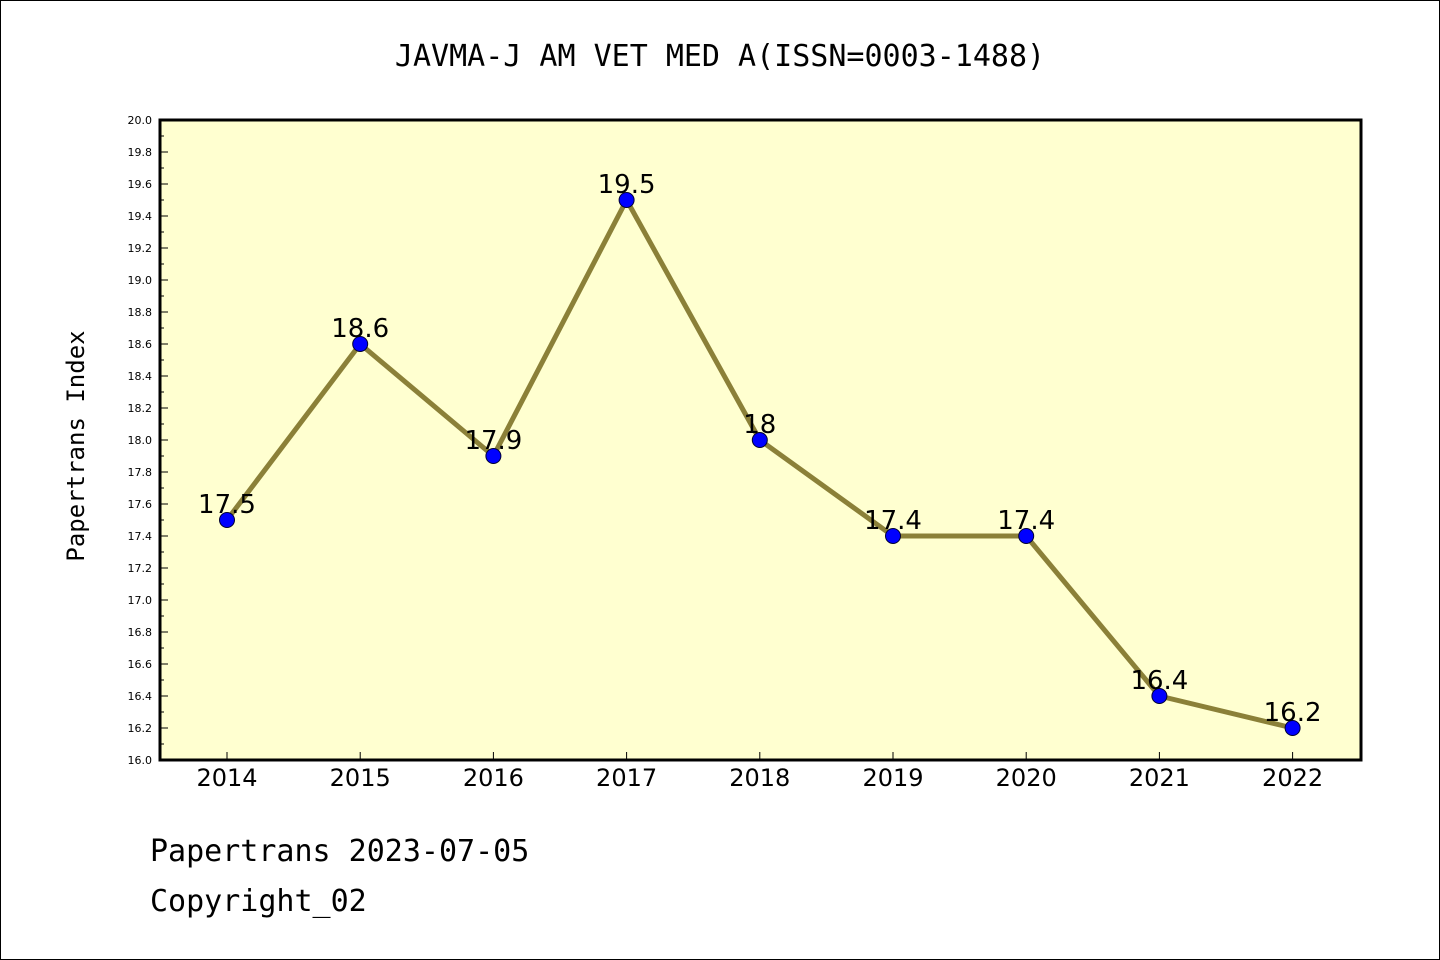 This screenshot has height=960, width=1440. I want to click on data-label: 19.5, so click(627, 185).